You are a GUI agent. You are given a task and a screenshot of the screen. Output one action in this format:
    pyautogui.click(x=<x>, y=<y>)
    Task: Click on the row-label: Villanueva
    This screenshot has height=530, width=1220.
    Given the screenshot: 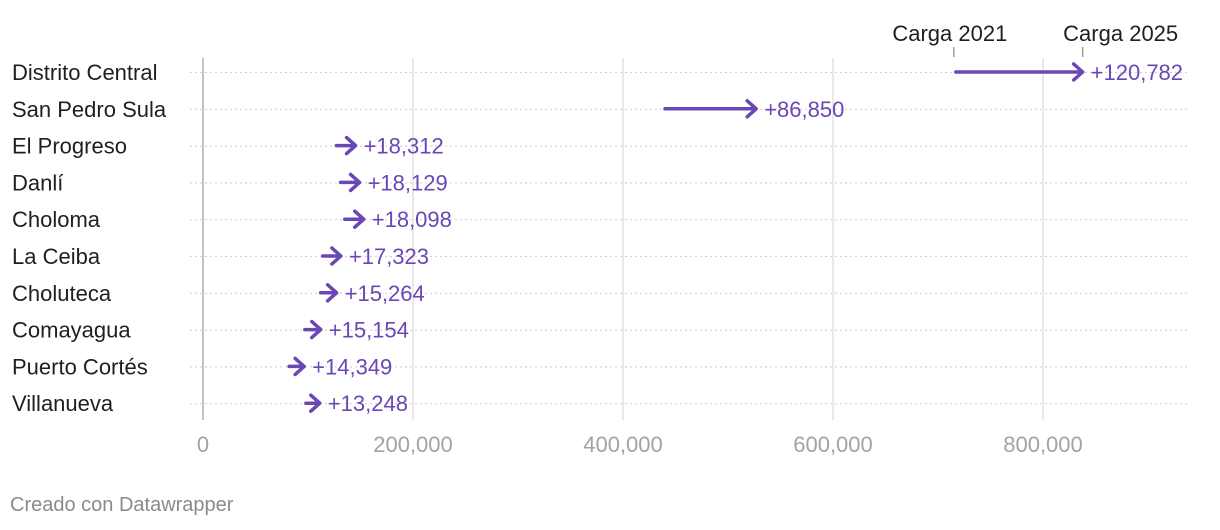 What is the action you would take?
    pyautogui.click(x=63, y=403)
    